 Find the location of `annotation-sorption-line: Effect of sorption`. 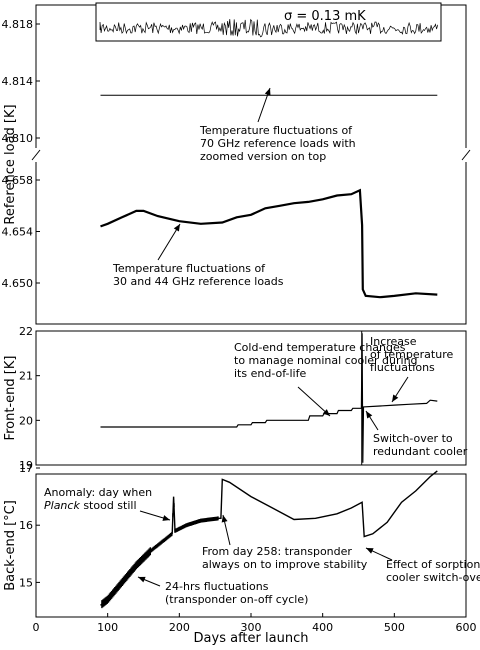

annotation-sorption-line: Effect of sorption is located at coordinates (433, 564).